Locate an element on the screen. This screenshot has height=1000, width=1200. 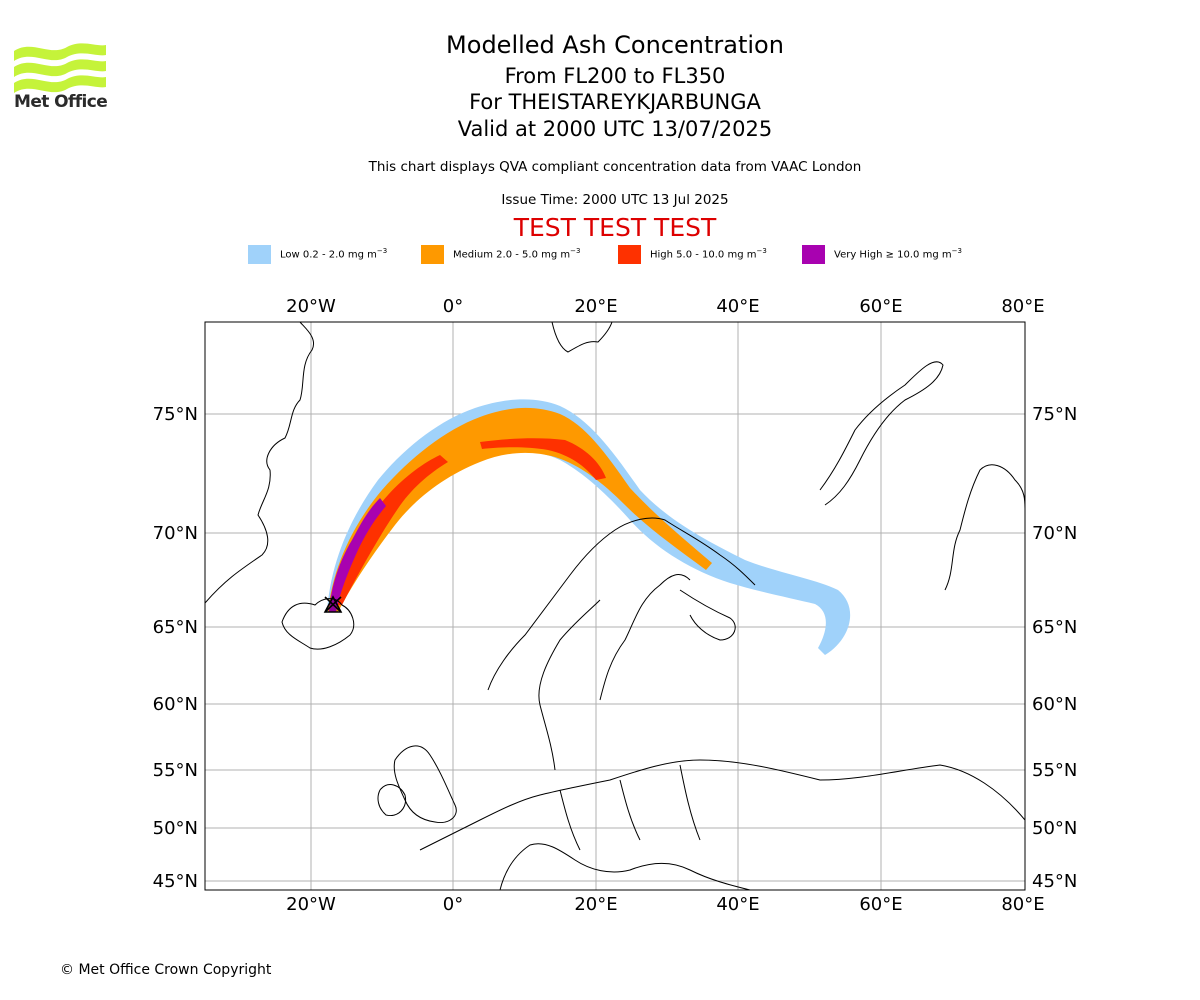
copyright-footer: © Met Office Crown Copyright is located at coordinates (166, 970).